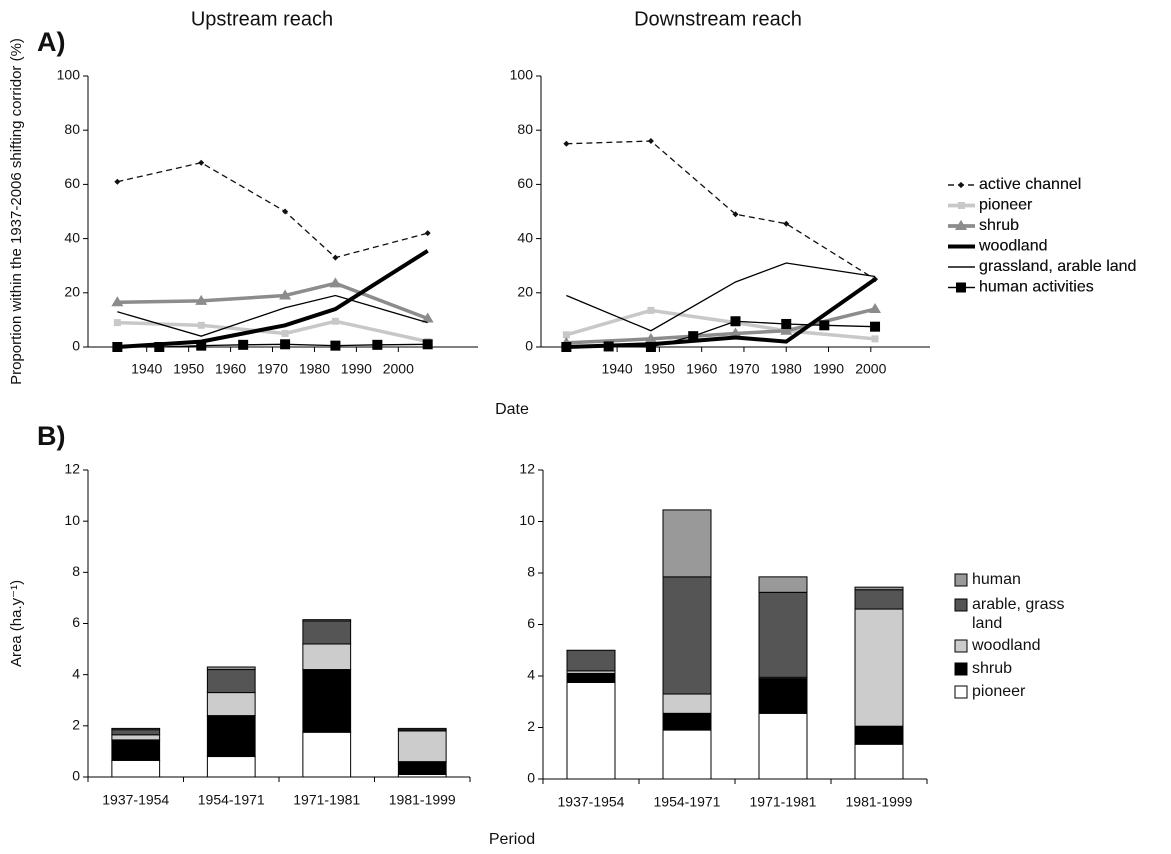 The height and width of the screenshot is (854, 1171). What do you see at coordinates (16, 623) in the screenshot?
I see `y-axis-label: Area (ha.y⁻¹)` at bounding box center [16, 623].